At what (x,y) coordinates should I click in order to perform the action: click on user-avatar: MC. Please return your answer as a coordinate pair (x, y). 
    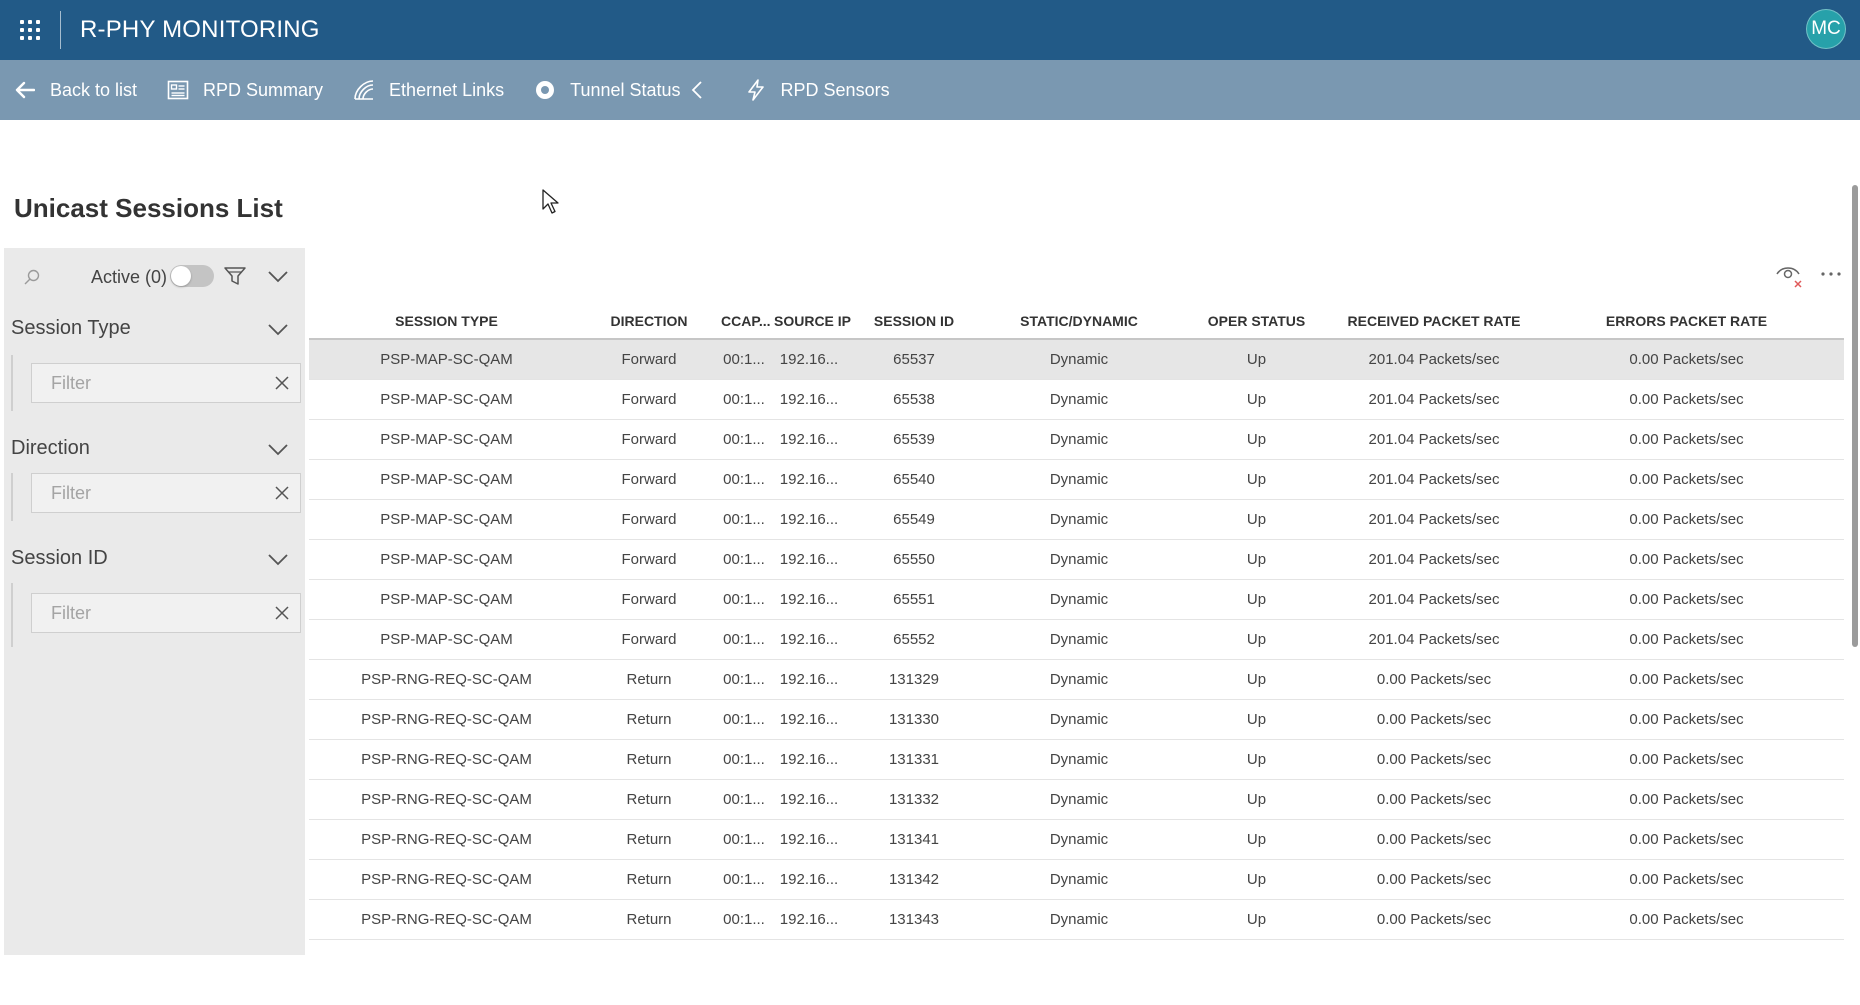
    Looking at the image, I should click on (1826, 29).